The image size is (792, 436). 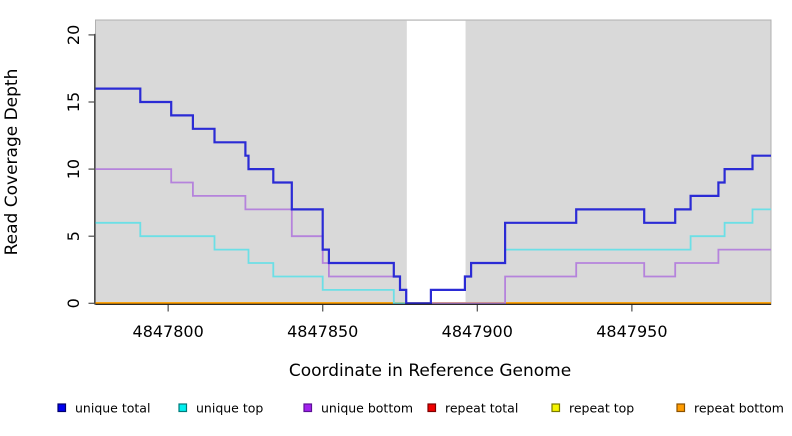 What do you see at coordinates (112, 408) in the screenshot?
I see `legend-label-unique-total: unique total` at bounding box center [112, 408].